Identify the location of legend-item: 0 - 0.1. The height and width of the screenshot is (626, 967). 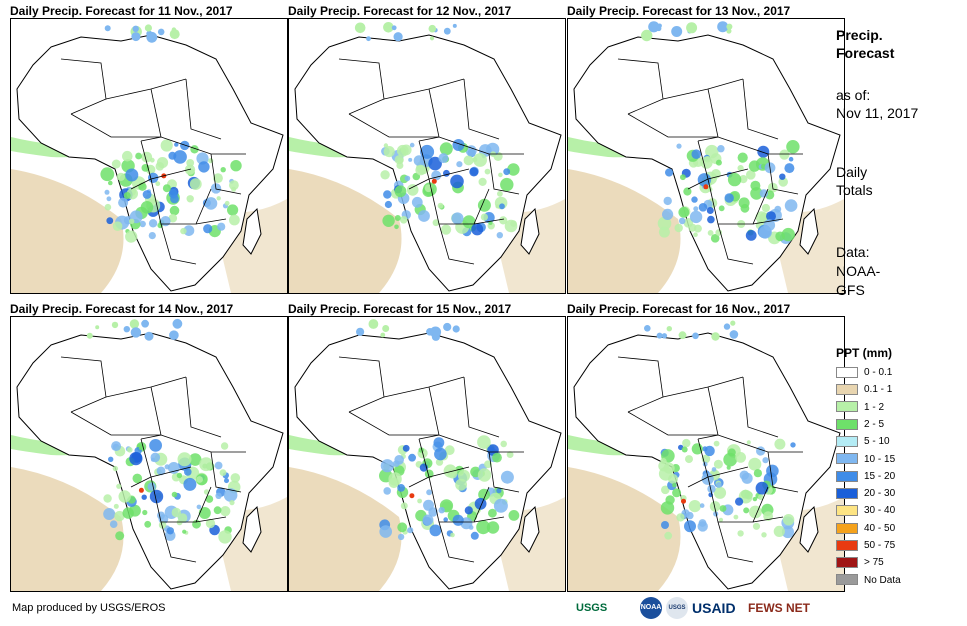
(864, 372).